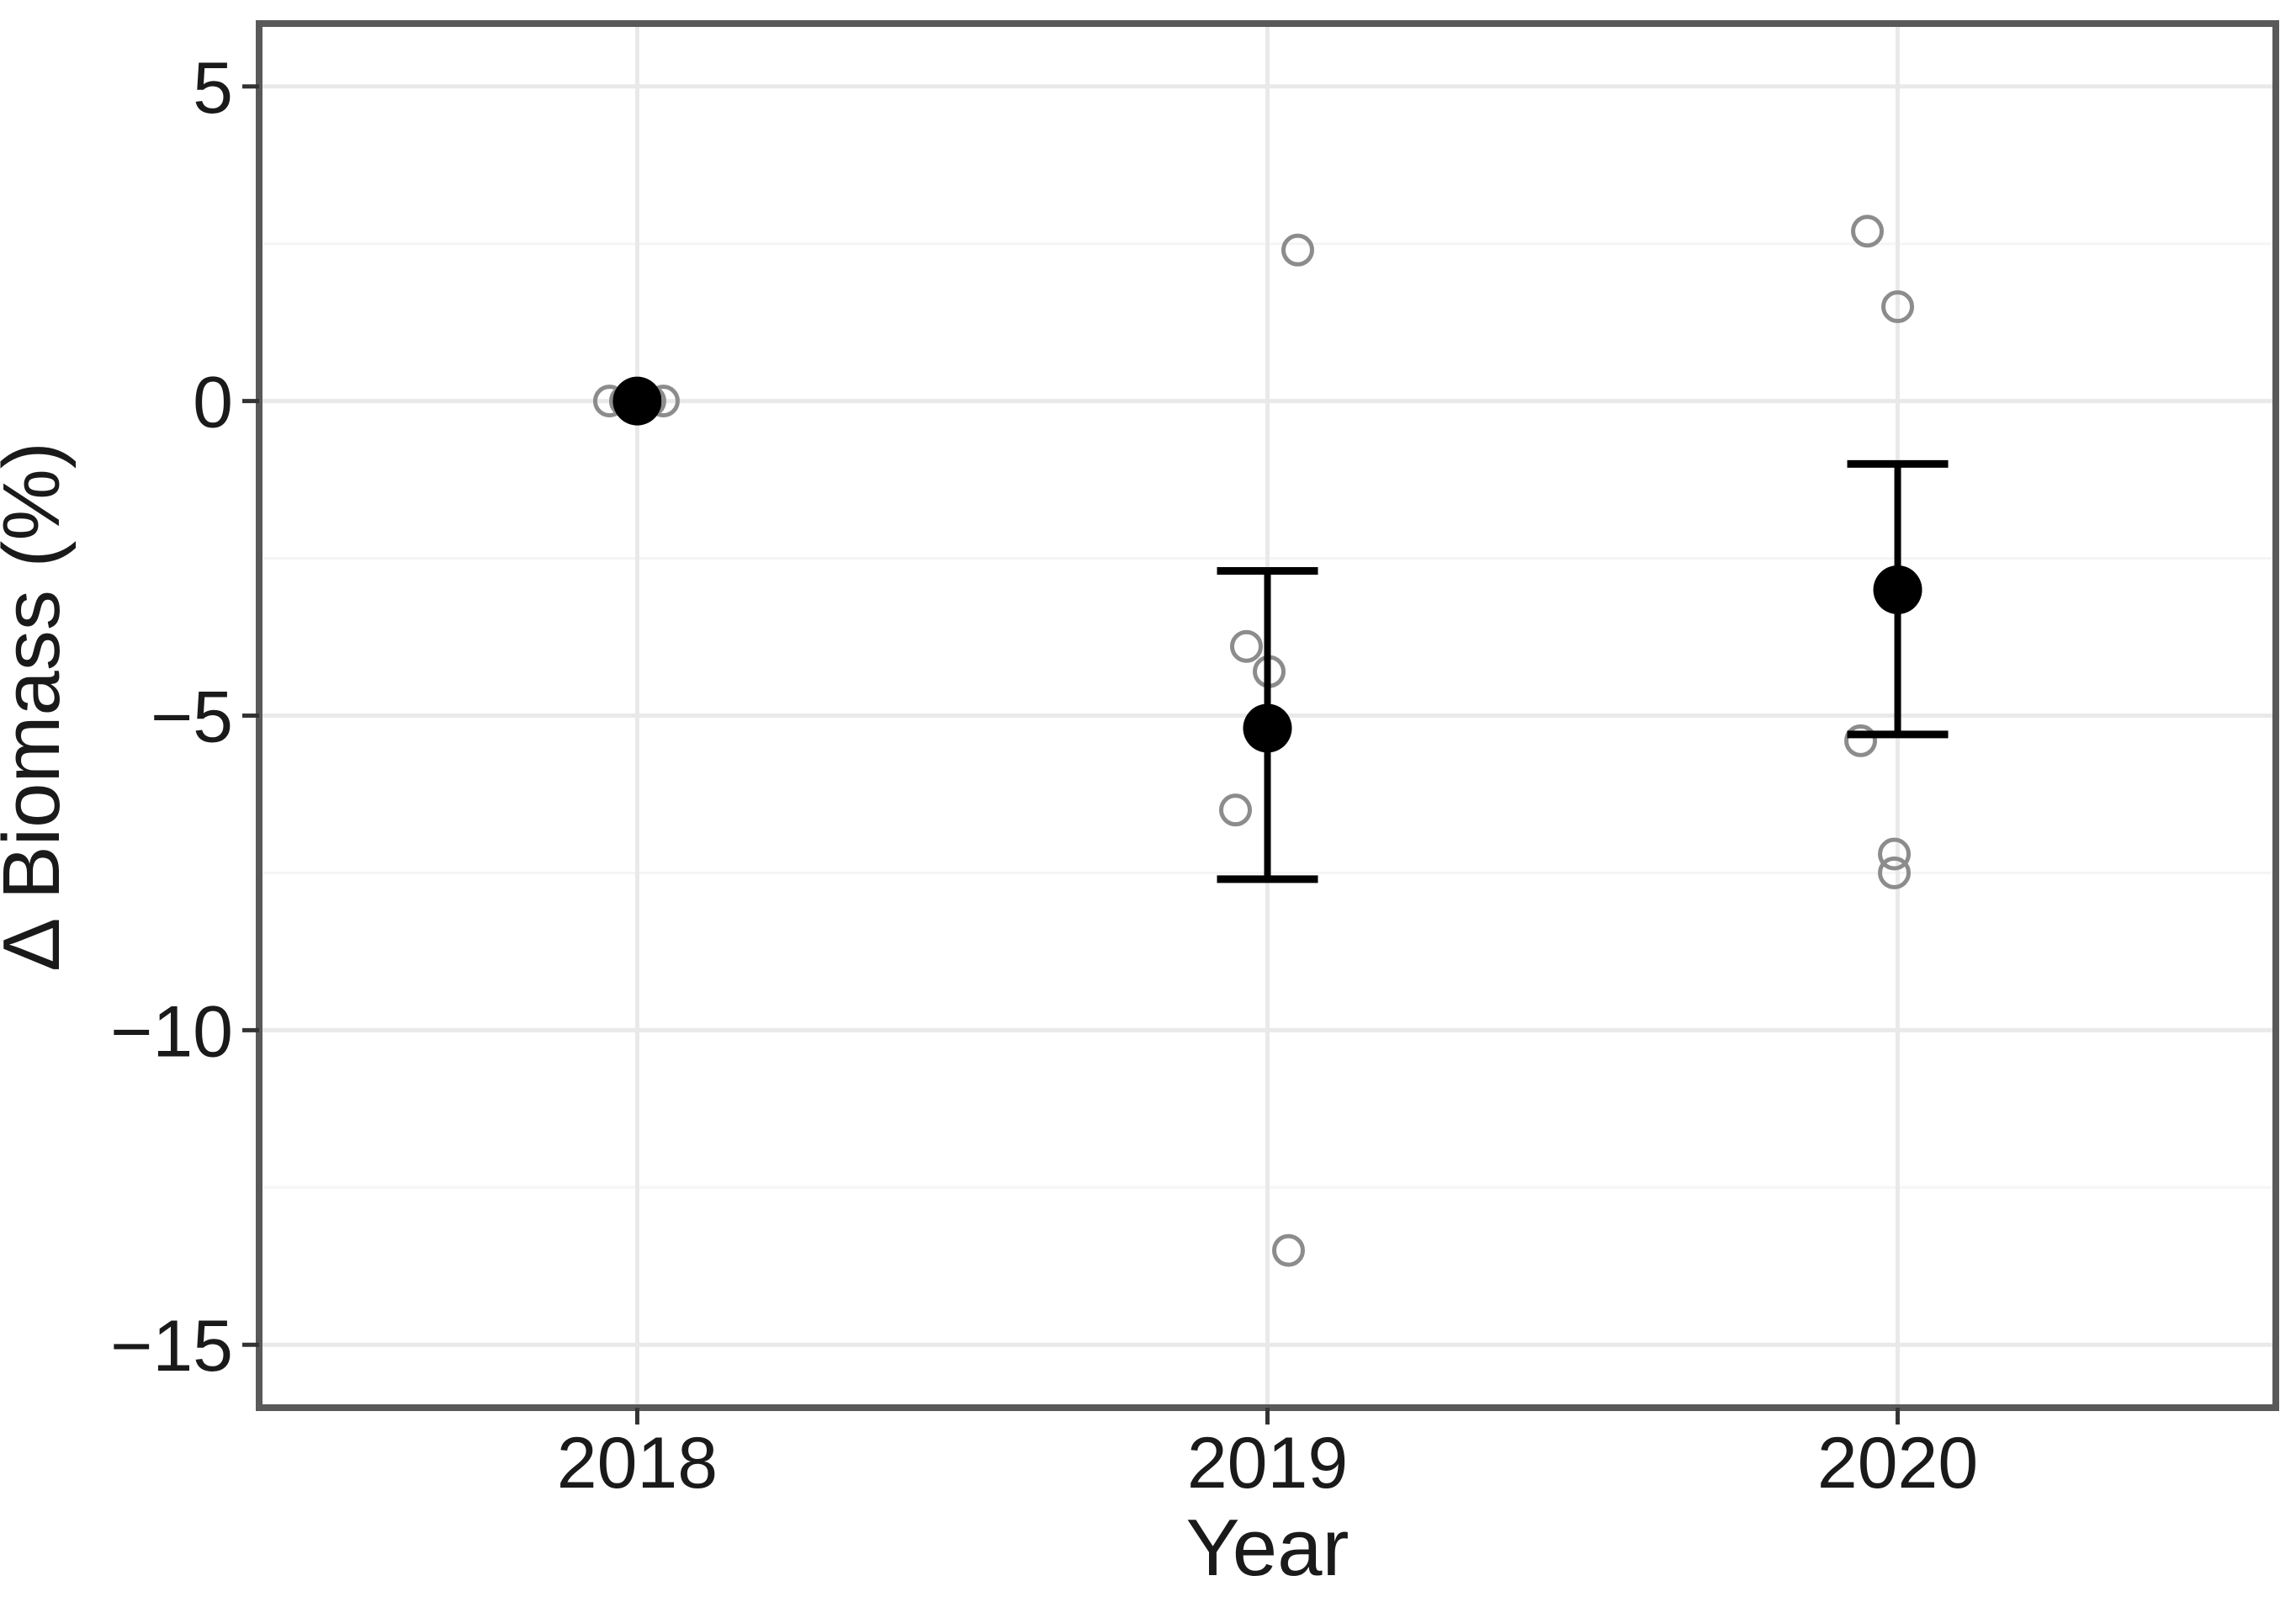 The height and width of the screenshot is (1597, 2296). I want to click on x-tick-label: 2019, so click(1268, 1463).